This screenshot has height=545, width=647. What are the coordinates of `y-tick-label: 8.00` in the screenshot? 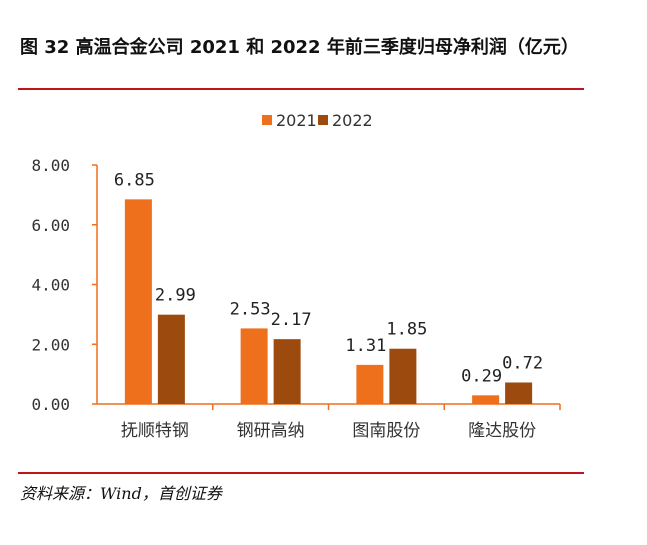 It's located at (50, 165).